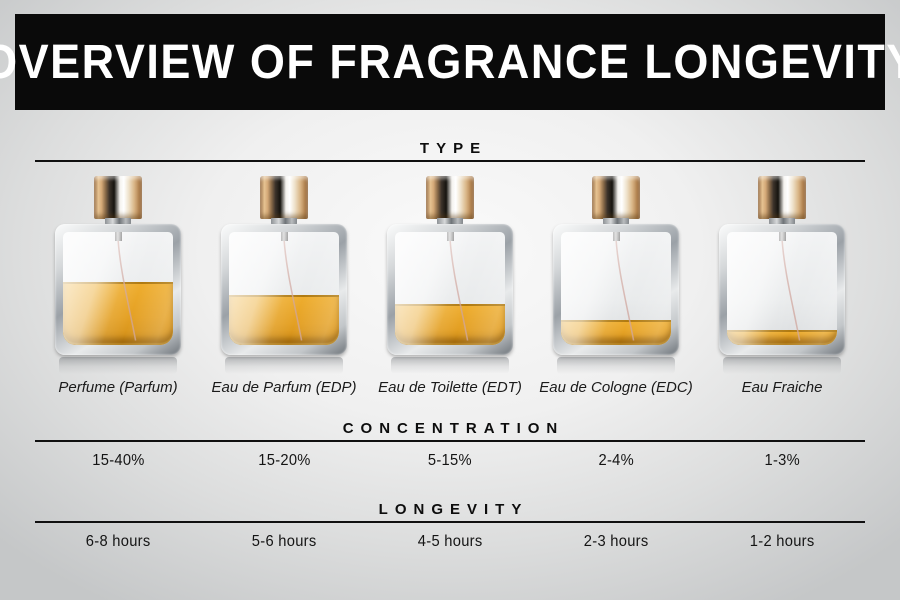 This screenshot has width=900, height=600. What do you see at coordinates (616, 541) in the screenshot?
I see `longevity-value: 2-3 hours` at bounding box center [616, 541].